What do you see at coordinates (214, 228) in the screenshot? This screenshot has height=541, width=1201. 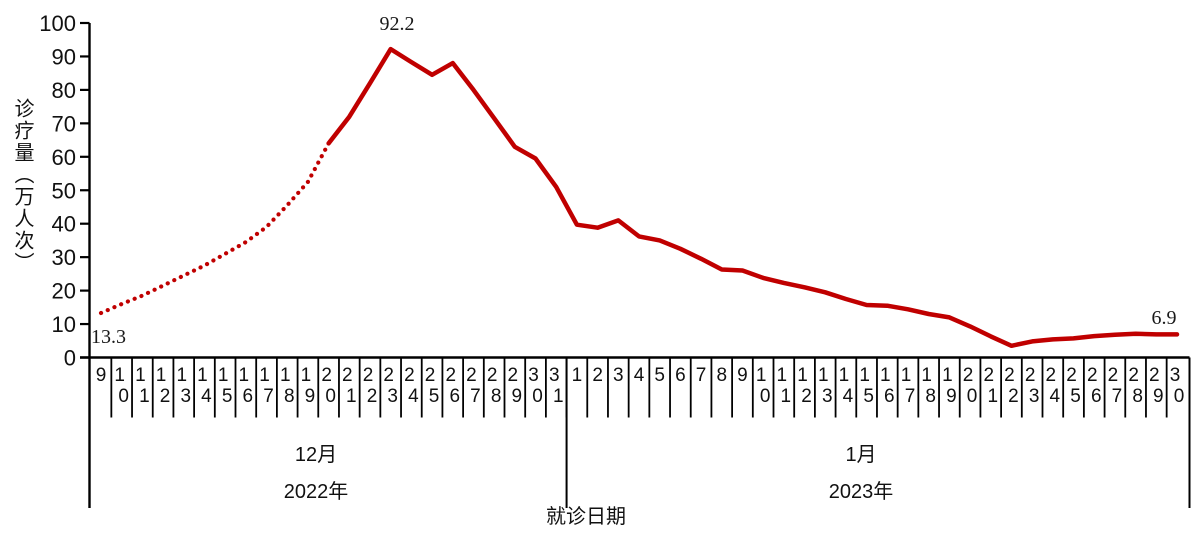 I see `series-line-dotted` at bounding box center [214, 228].